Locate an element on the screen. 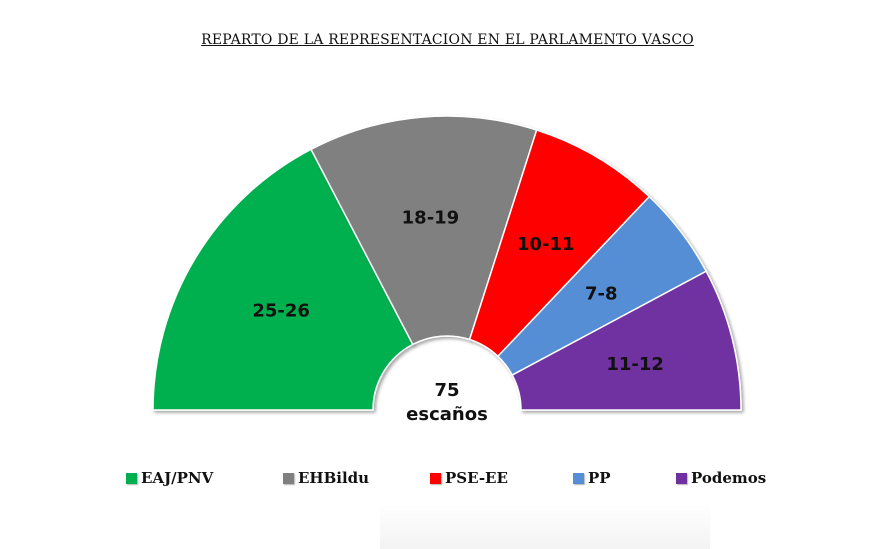  legend-item-podemos: Podemos is located at coordinates (721, 478).